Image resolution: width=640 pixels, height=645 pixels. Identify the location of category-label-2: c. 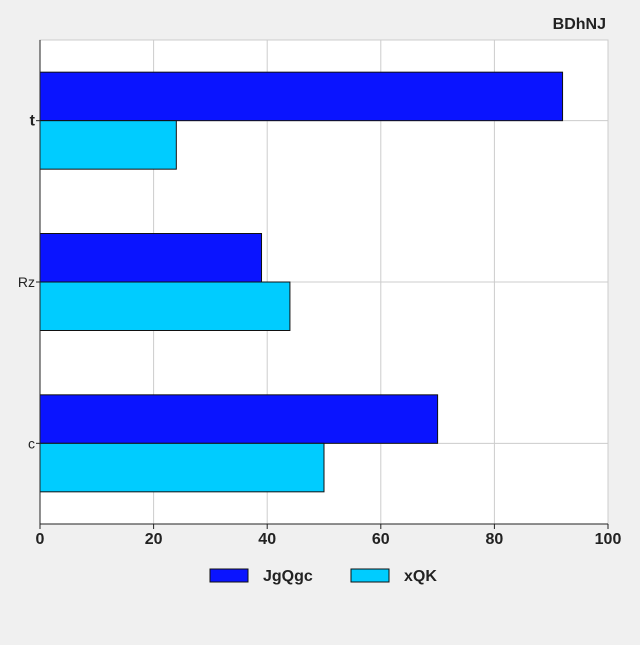
(31, 443).